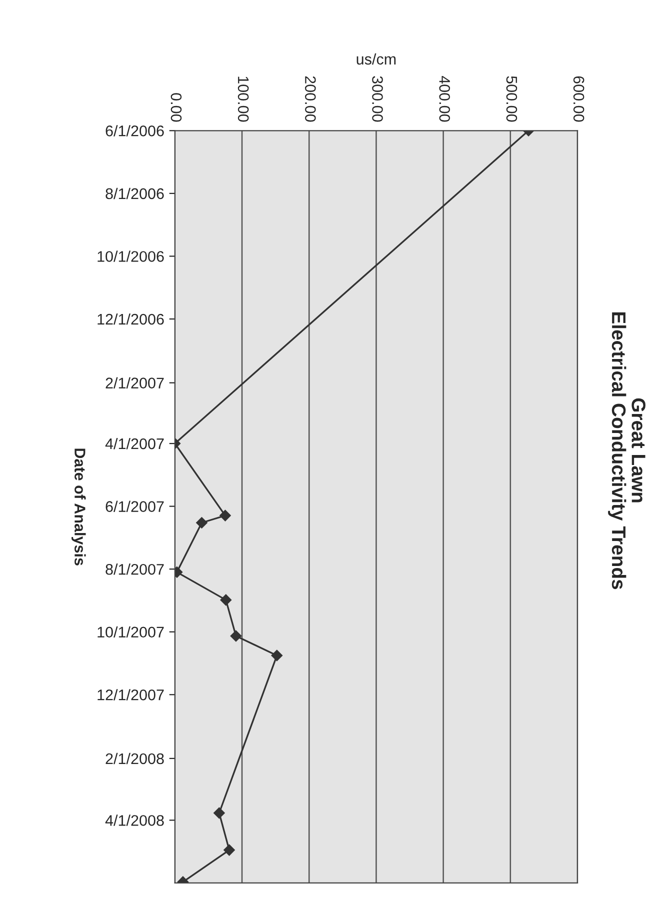 Image resolution: width=660 pixels, height=901 pixels. I want to click on y-tick-label: 6/1/2007, so click(135, 506).